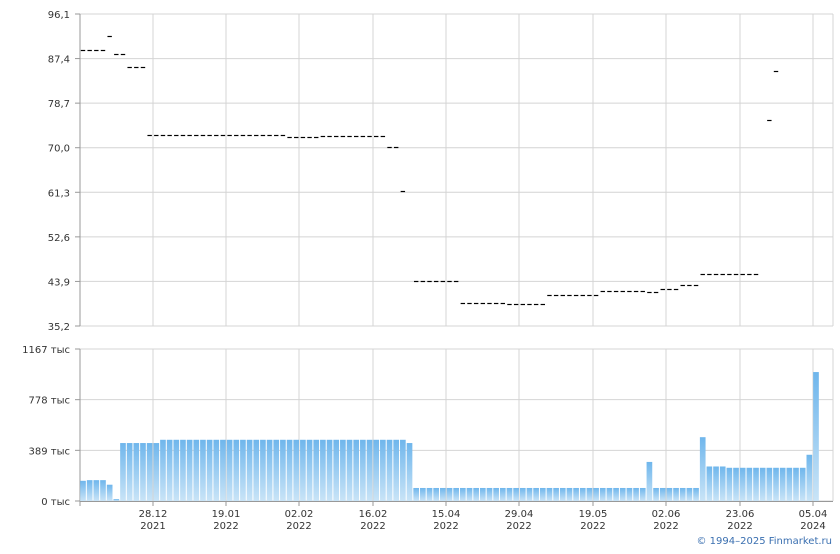 This screenshot has width=840, height=554. I want to click on x-tick-label-date: 15.04, so click(446, 514).